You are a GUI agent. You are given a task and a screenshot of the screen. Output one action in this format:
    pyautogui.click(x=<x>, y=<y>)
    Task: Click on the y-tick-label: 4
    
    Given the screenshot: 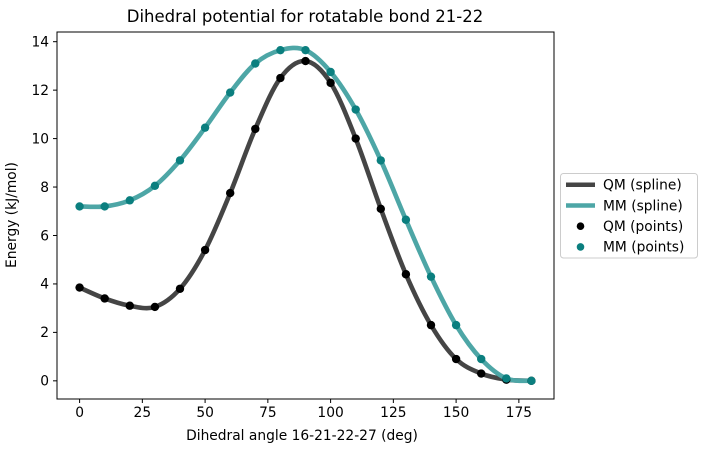 What is the action you would take?
    pyautogui.click(x=44, y=285)
    